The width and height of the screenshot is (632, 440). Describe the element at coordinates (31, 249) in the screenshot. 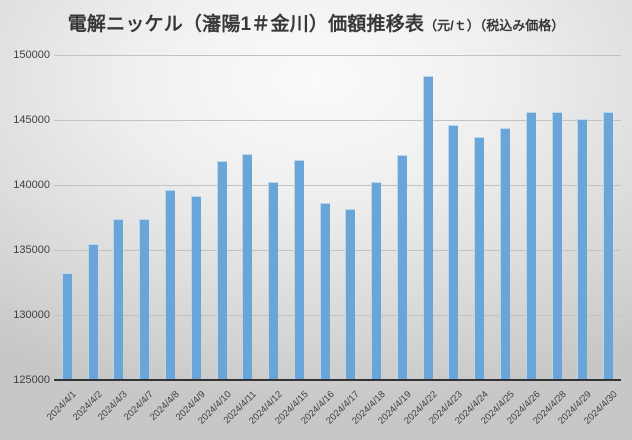

I see `y-axis-label: 135000` at that location.